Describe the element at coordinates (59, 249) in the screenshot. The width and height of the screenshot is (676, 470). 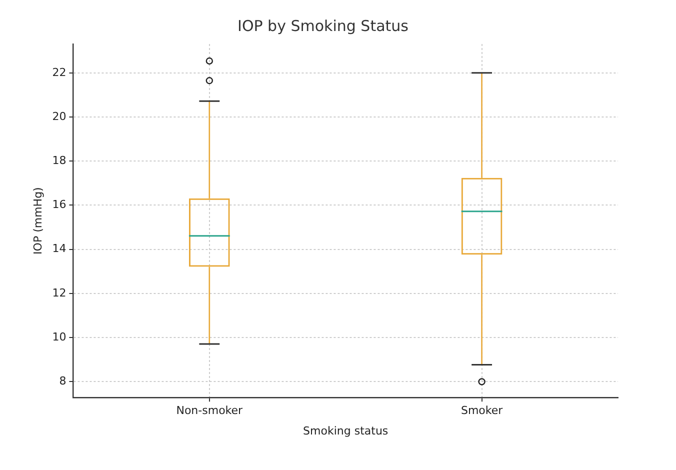
I see `y-tick-label: 14` at that location.